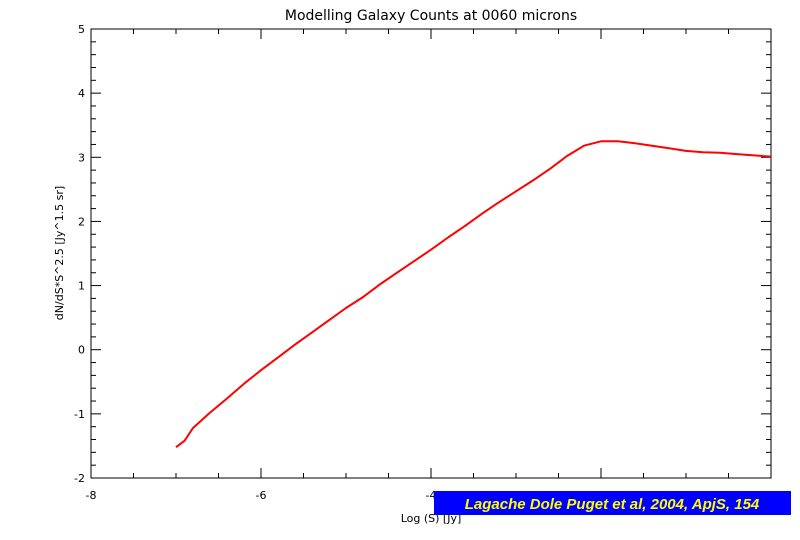  I want to click on chart-title: Modelling Galaxy Counts at 0060 microns, so click(431, 16).